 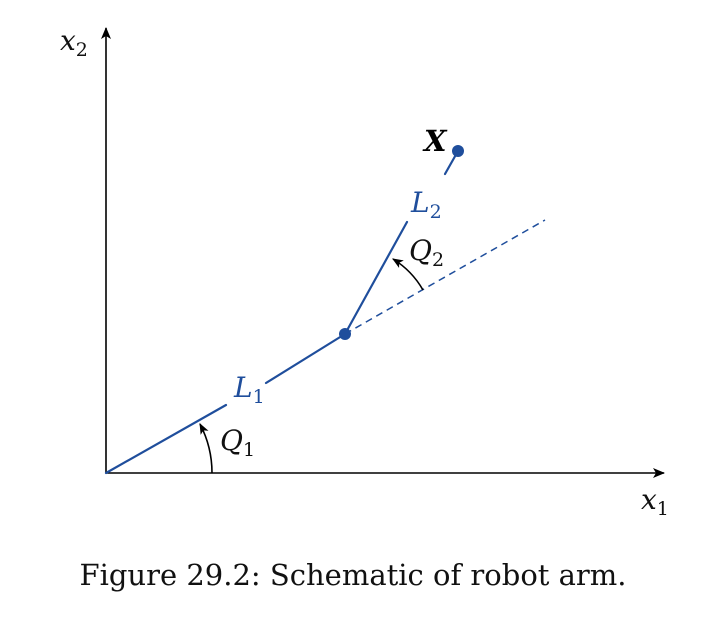 I want to click on y-axis-label: x2, so click(x=74, y=42).